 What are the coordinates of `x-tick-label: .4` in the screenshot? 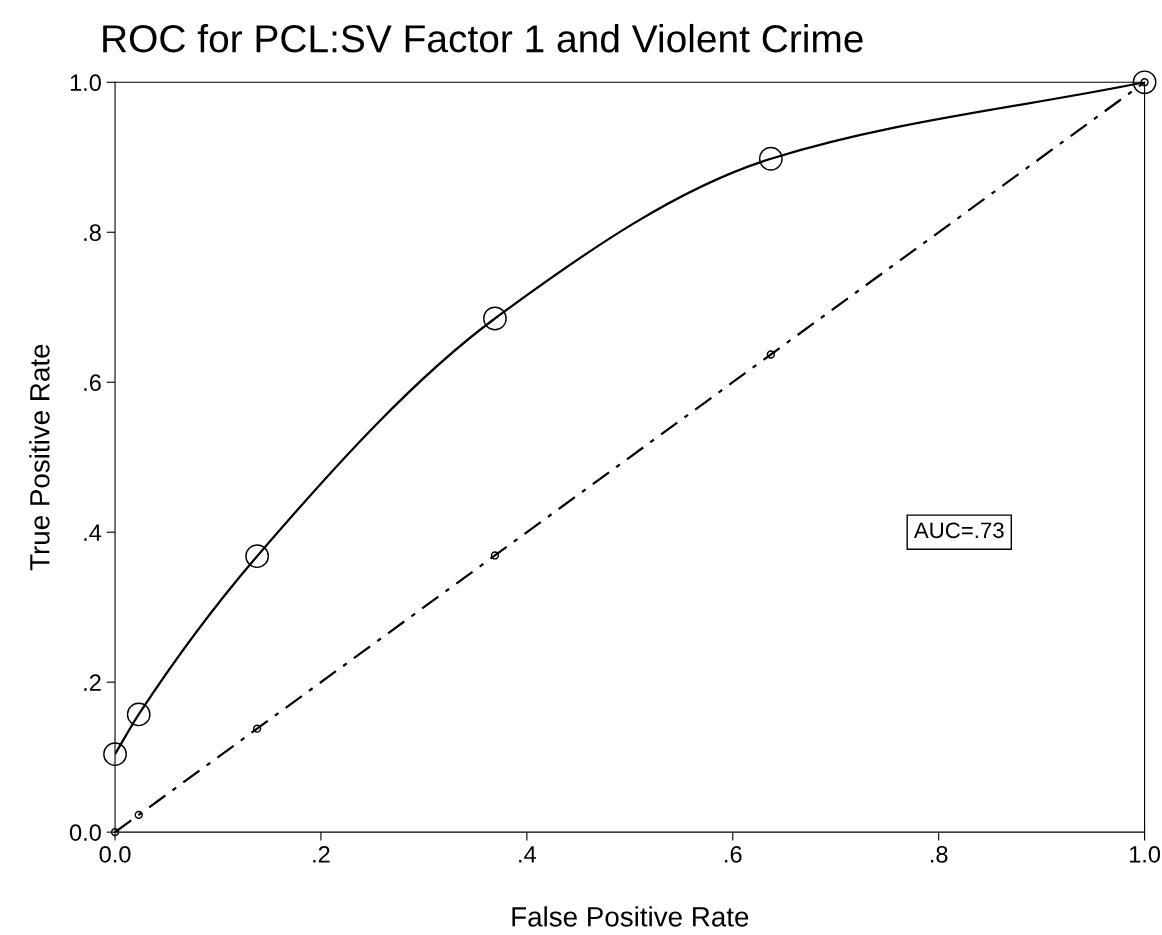 It's located at (528, 854).